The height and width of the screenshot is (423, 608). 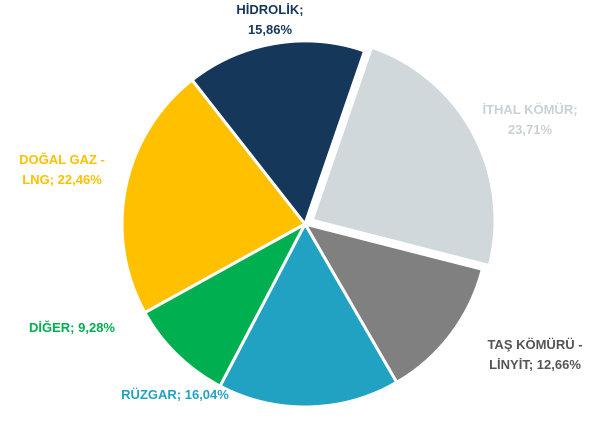 What do you see at coordinates (79, 179) in the screenshot?
I see `label-text: 22,46%` at bounding box center [79, 179].